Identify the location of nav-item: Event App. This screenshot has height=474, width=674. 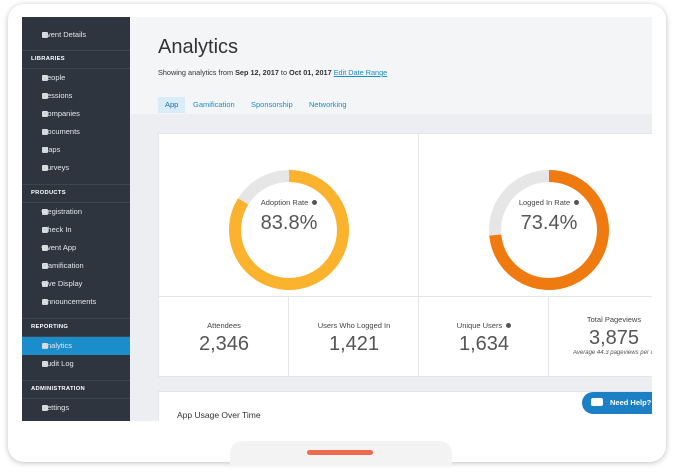
(76, 248).